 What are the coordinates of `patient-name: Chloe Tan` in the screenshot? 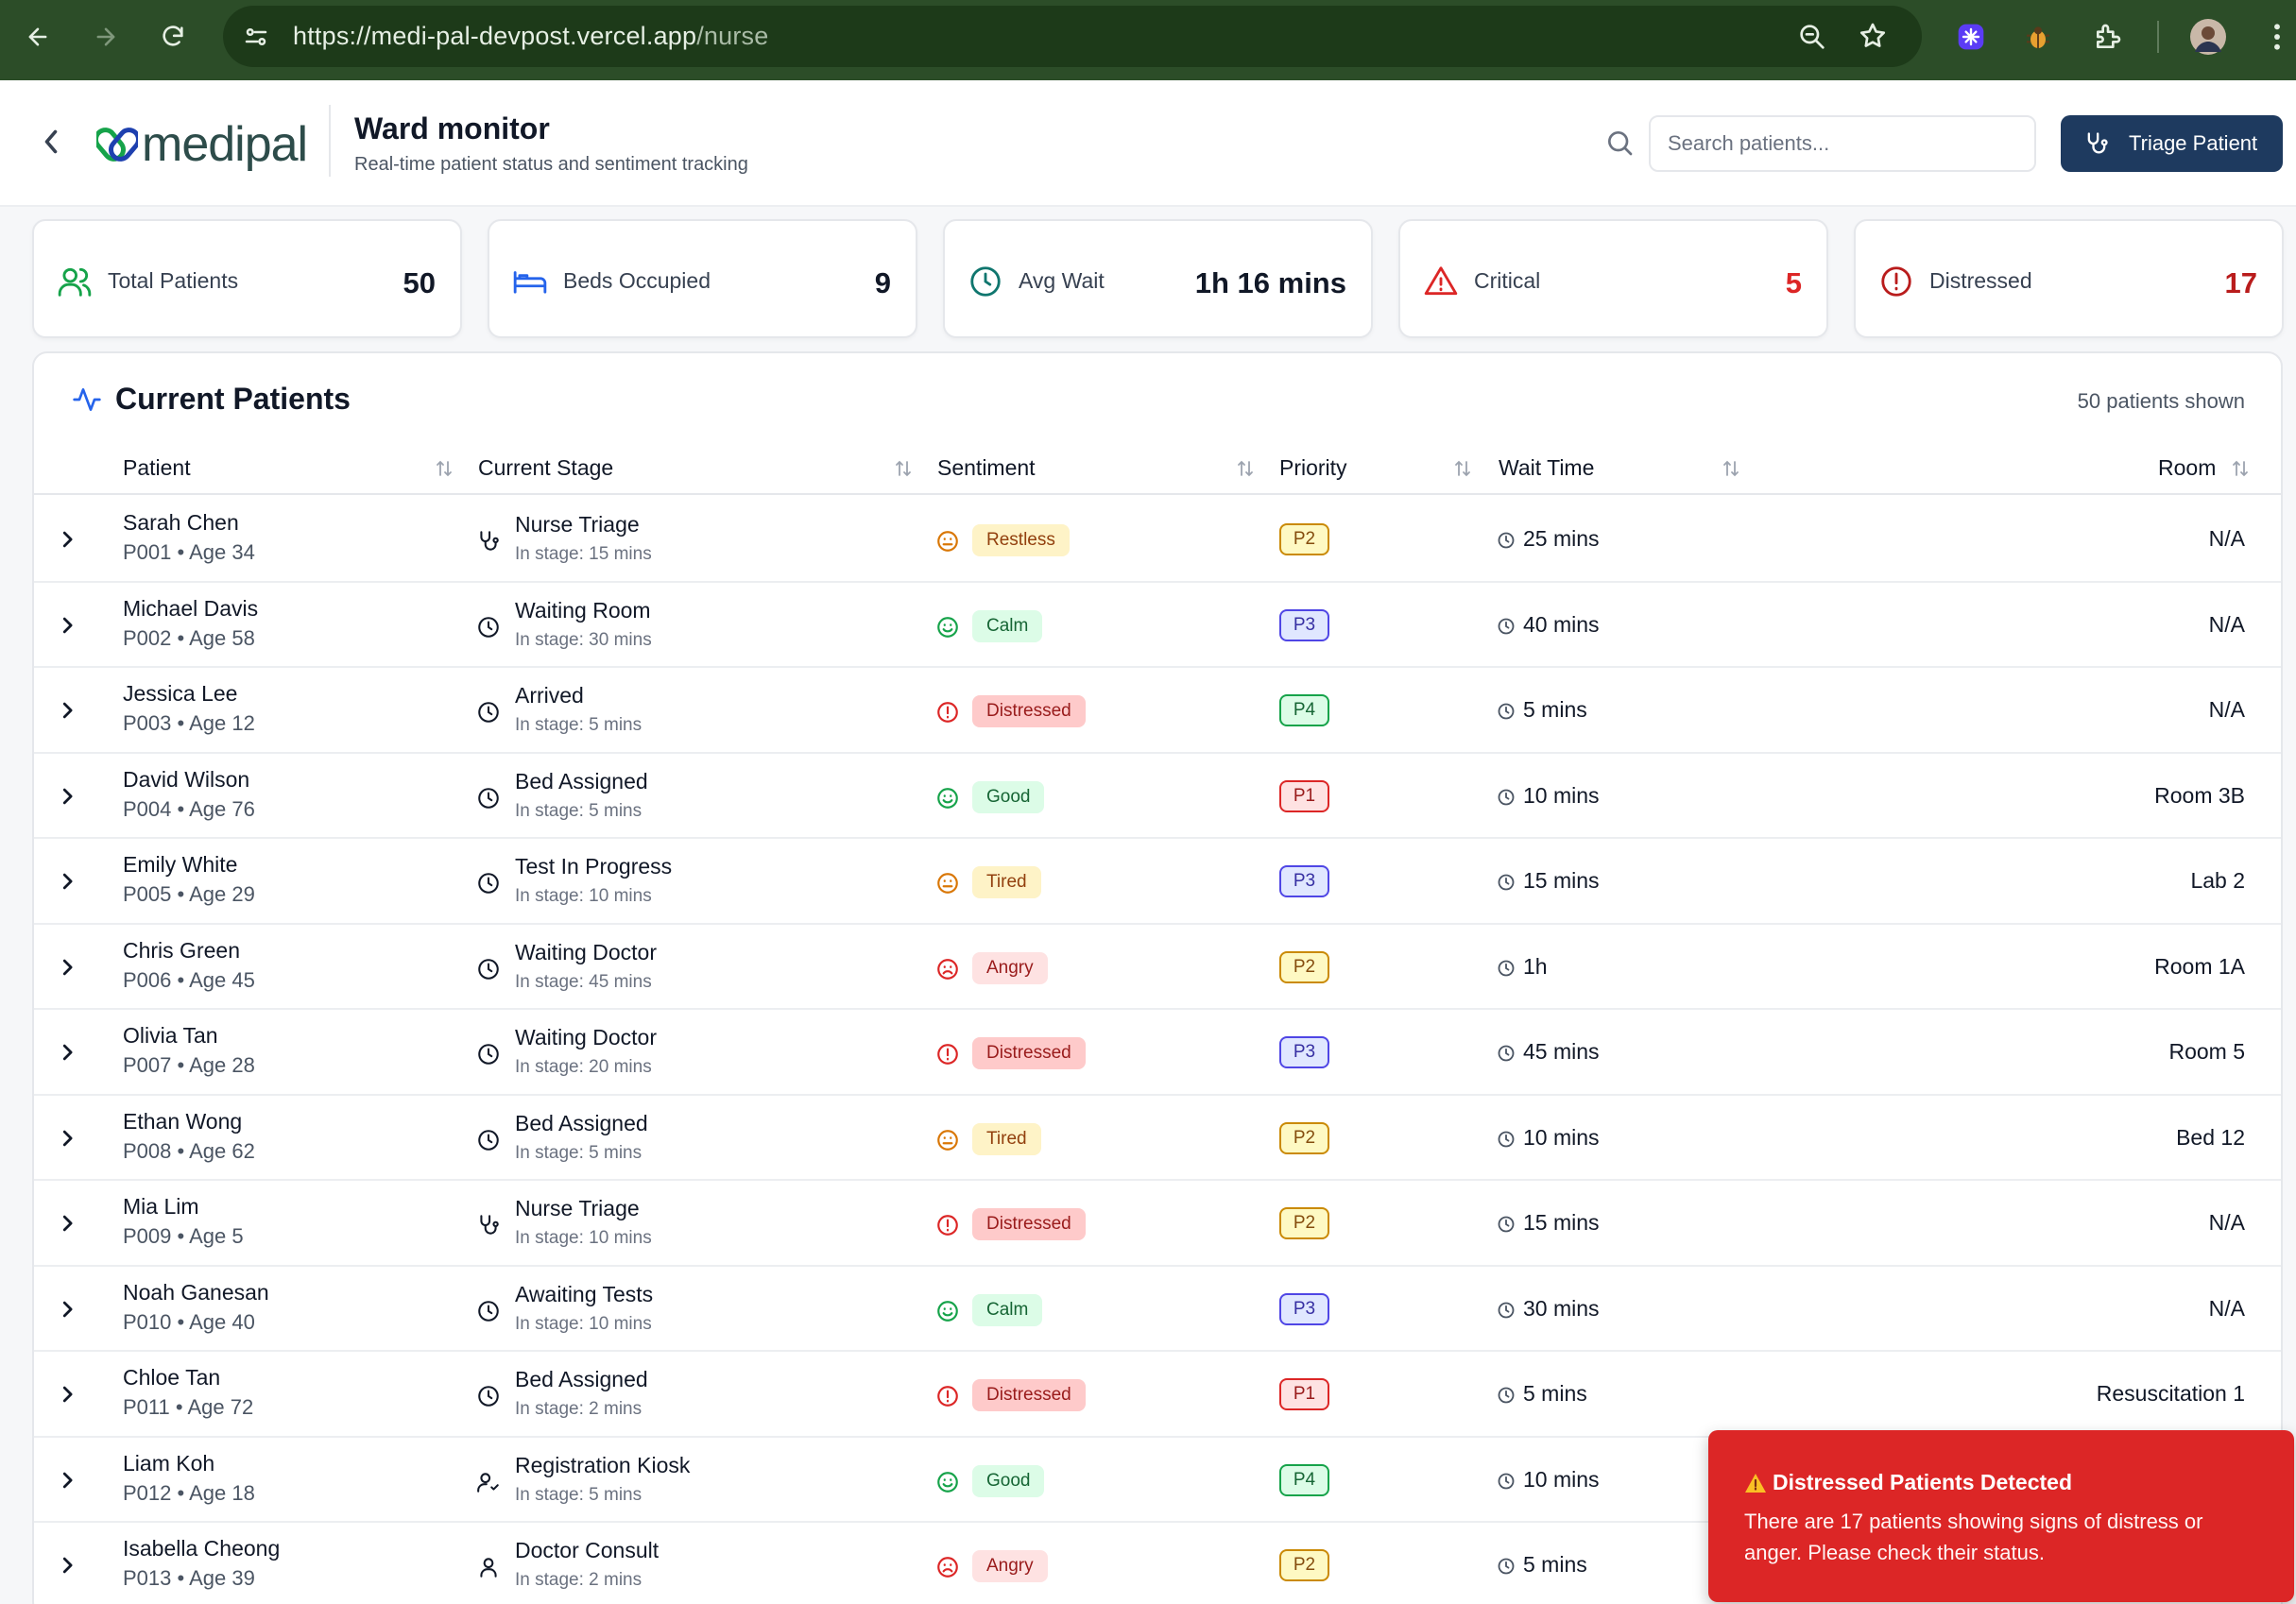 It's located at (172, 1377).